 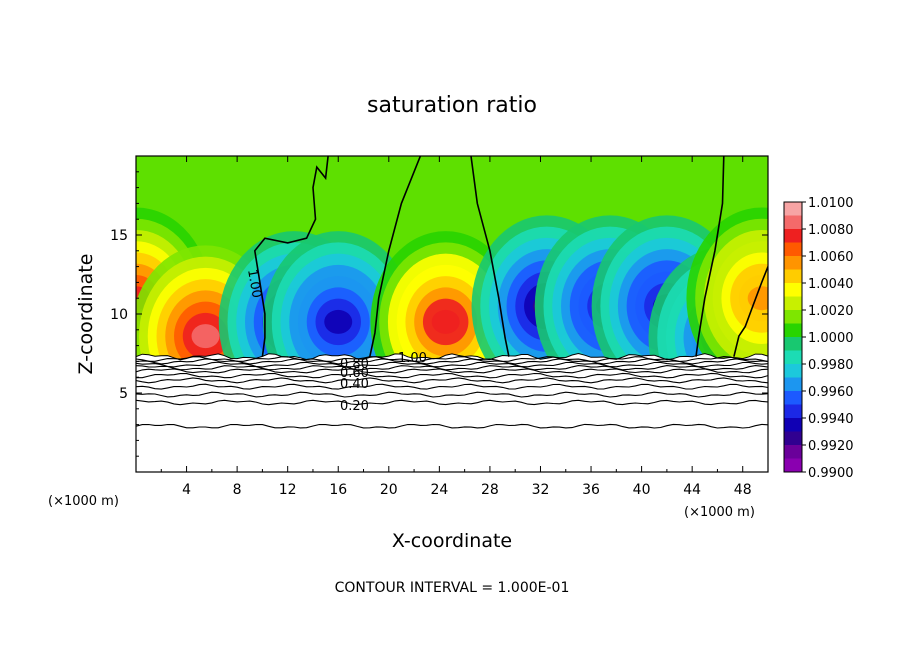 I want to click on contour-line-1.00-0, so click(x=291, y=256).